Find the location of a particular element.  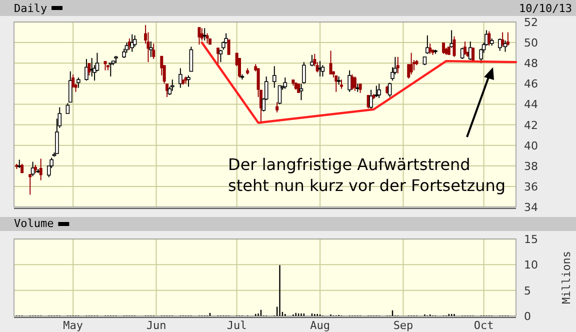

x-tick-label: Jun is located at coordinates (156, 325).